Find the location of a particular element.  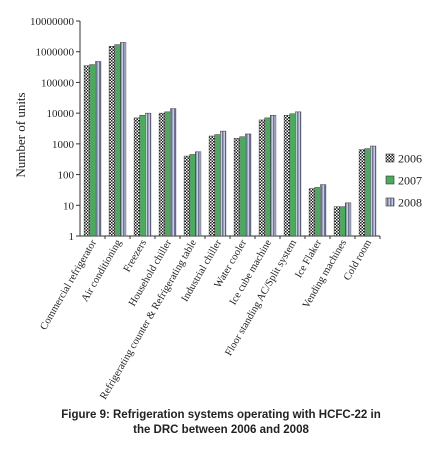

legend-label: 2006 is located at coordinates (410, 159).